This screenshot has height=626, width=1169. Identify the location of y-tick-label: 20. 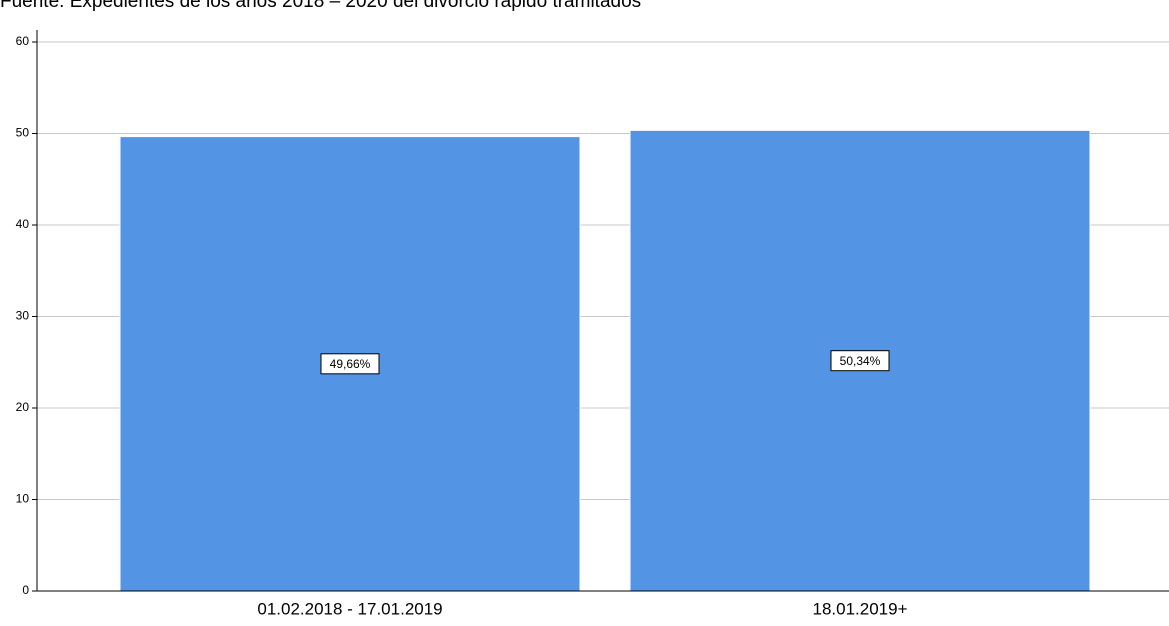
(23, 407).